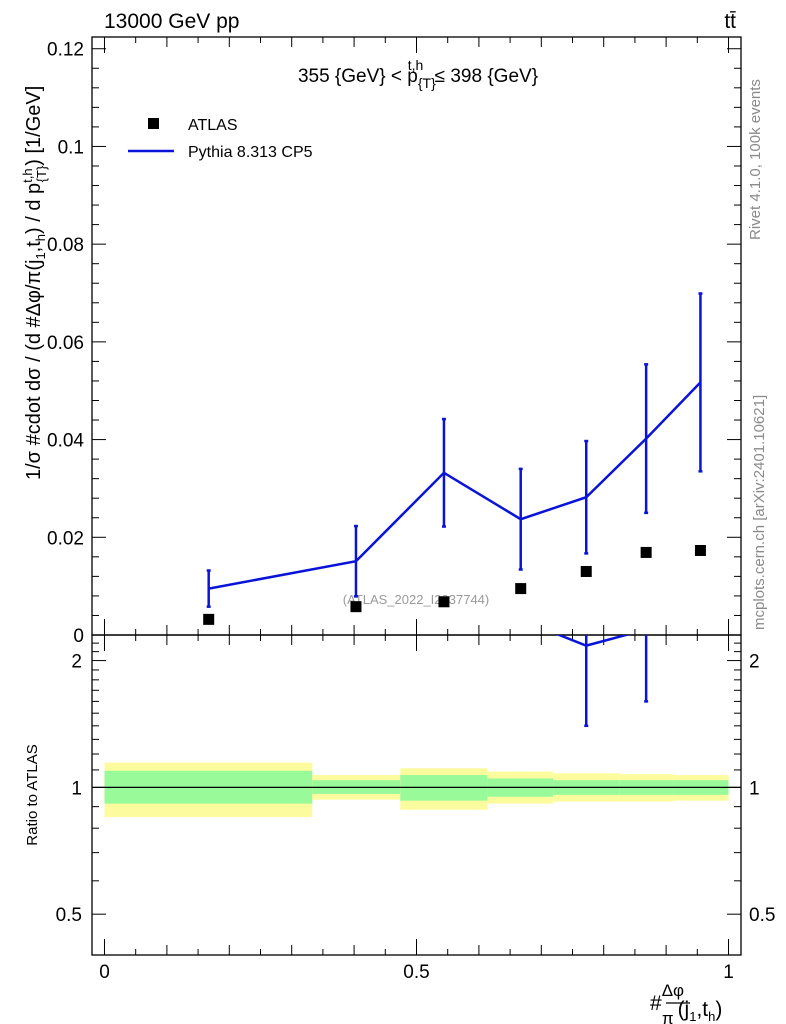  I want to click on legend-data-marker, so click(153, 123).